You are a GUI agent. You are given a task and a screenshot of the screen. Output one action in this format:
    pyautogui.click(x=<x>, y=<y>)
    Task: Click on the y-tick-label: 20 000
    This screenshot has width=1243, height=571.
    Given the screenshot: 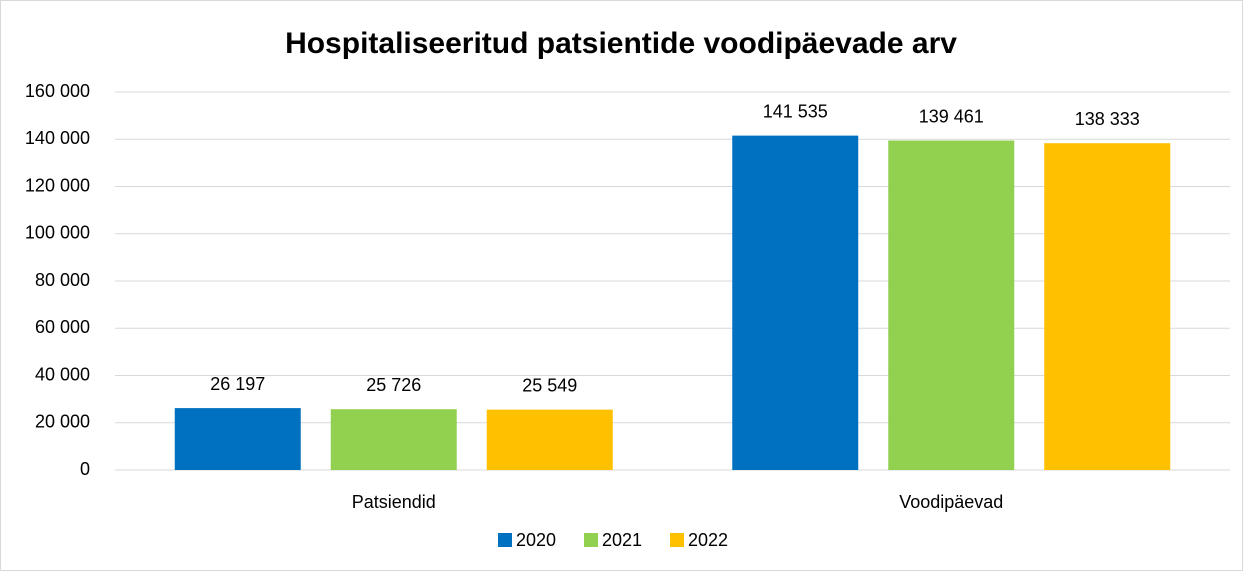 What is the action you would take?
    pyautogui.click(x=62, y=422)
    